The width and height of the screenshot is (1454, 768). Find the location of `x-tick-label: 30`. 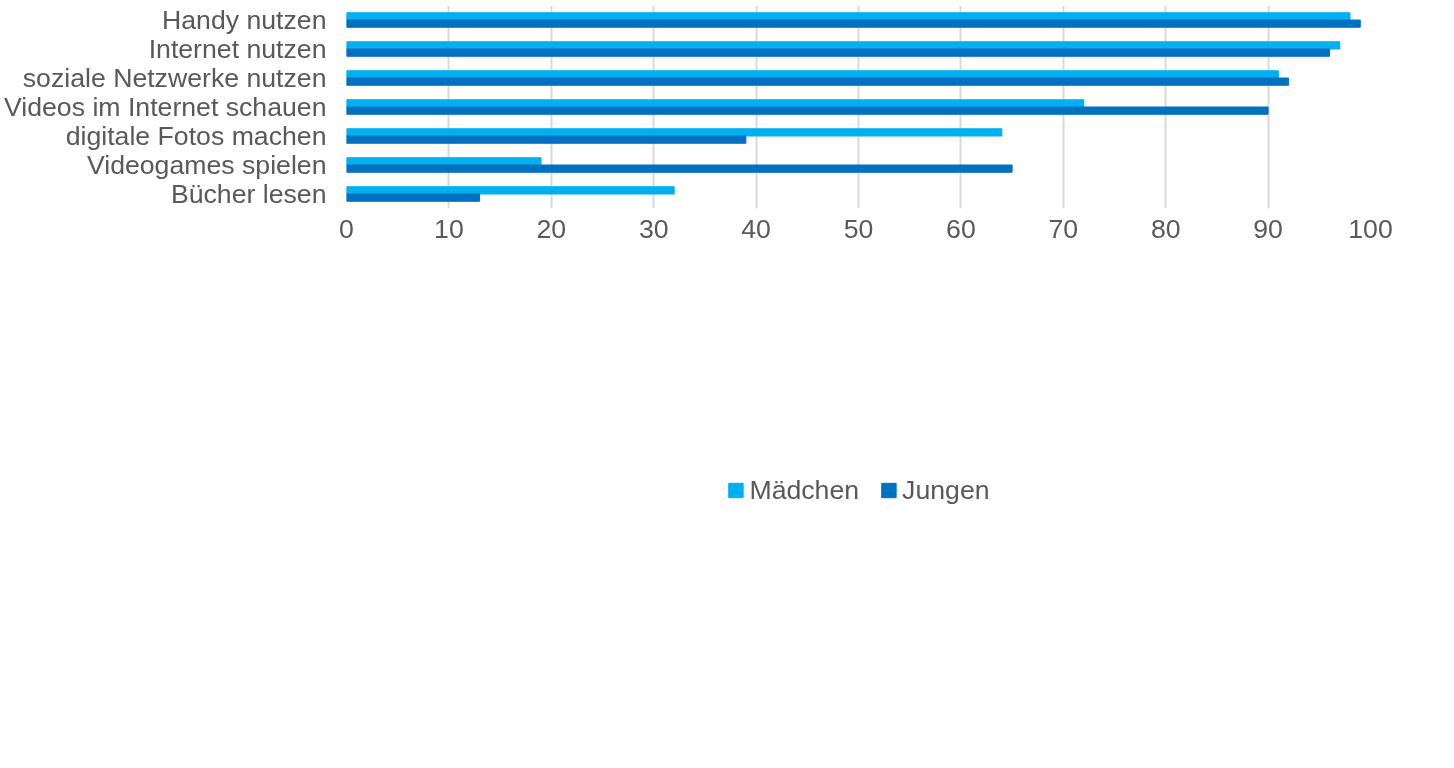

x-tick-label: 30 is located at coordinates (653, 228).